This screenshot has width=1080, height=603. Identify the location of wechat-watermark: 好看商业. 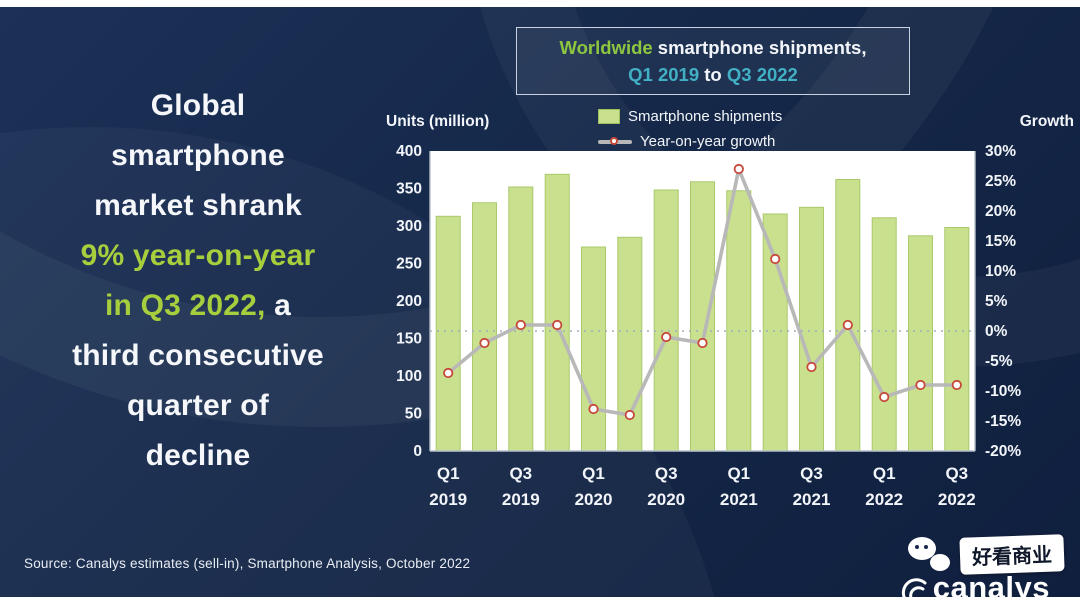
(986, 554).